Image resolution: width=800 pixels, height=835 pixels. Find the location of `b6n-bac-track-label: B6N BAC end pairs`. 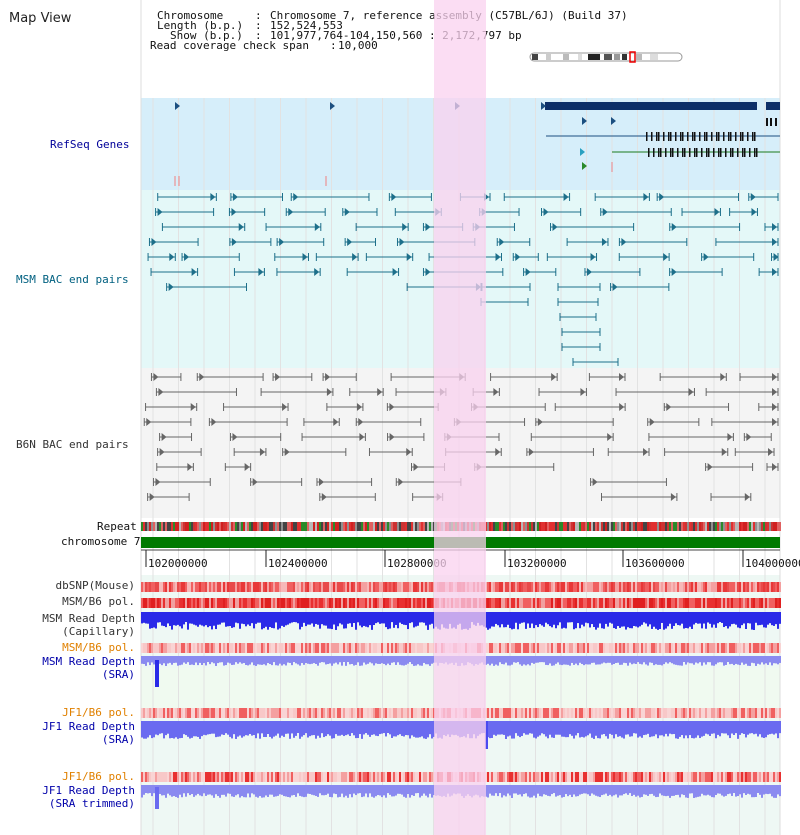

b6n-bac-track-label: B6N BAC end pairs is located at coordinates (72, 444).